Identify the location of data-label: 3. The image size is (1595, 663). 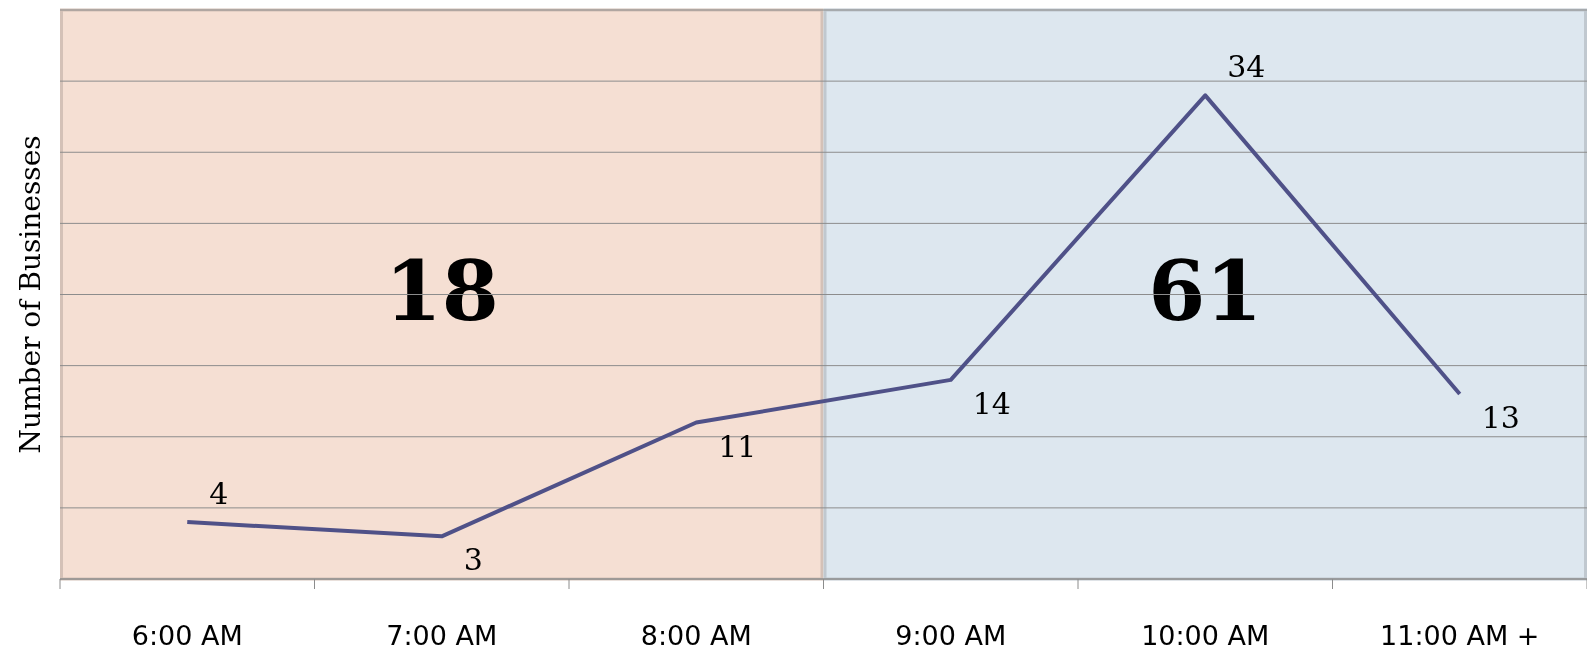
(473, 560).